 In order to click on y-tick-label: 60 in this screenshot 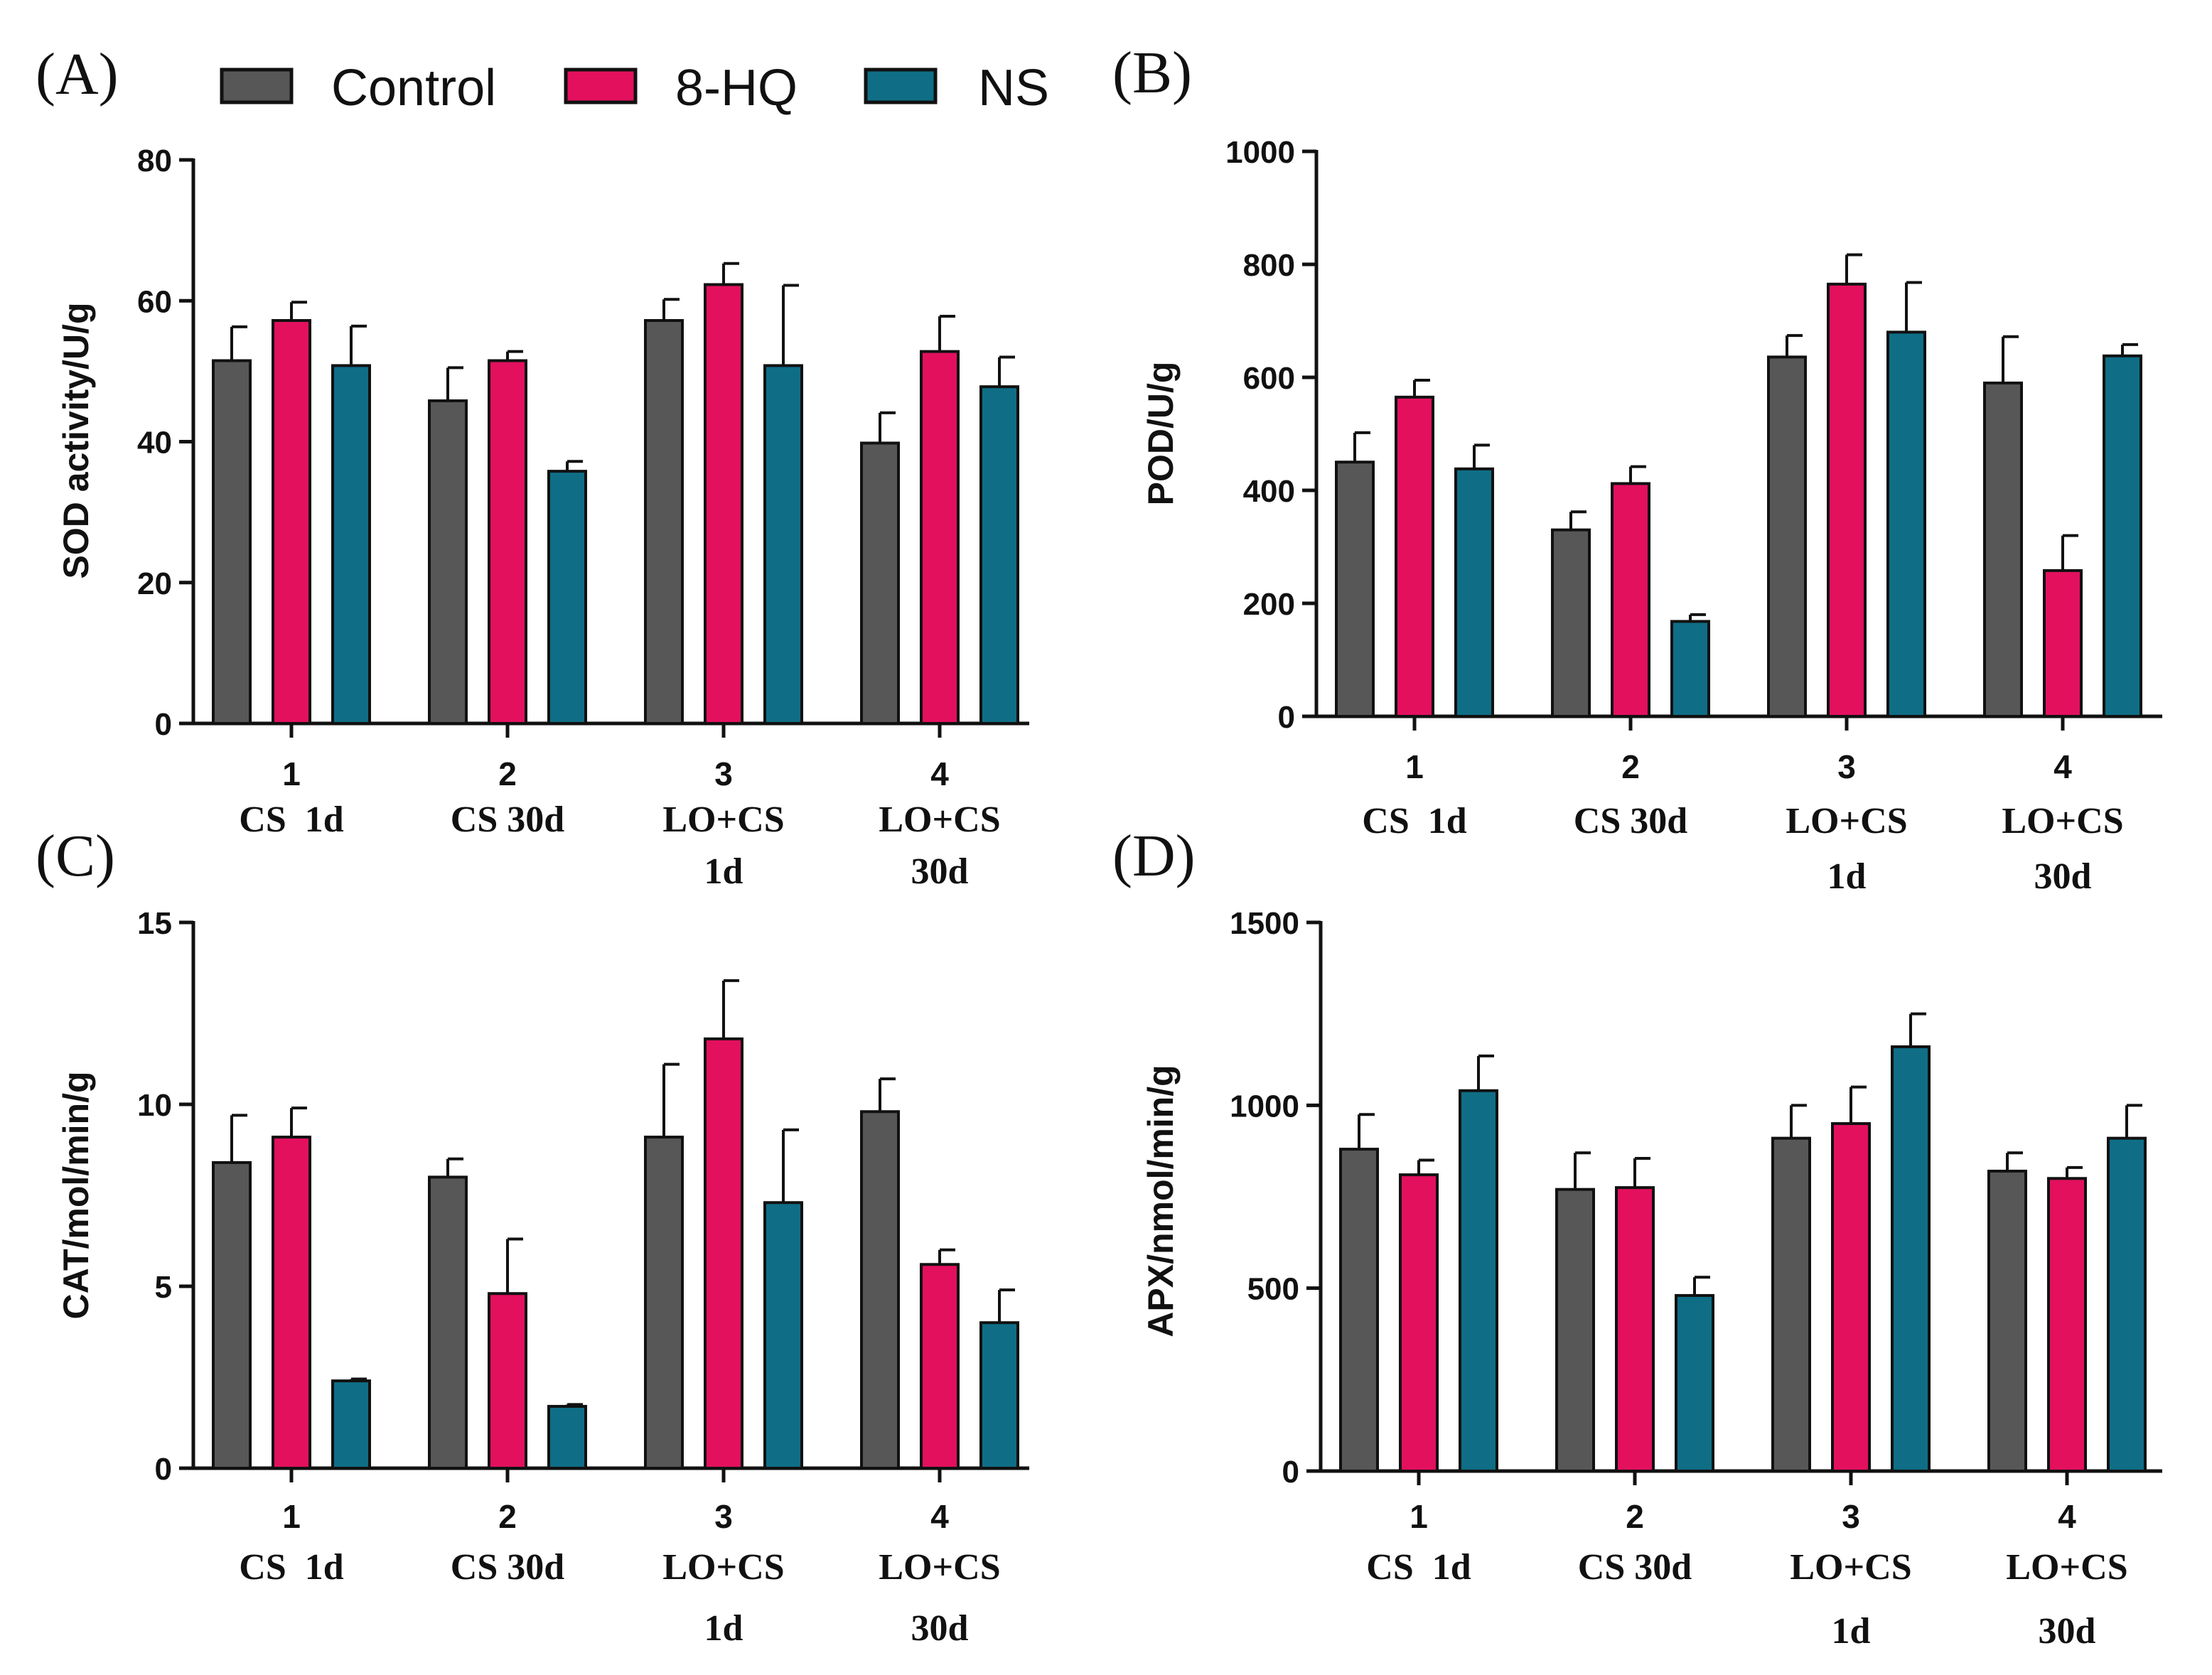, I will do `click(154, 301)`.